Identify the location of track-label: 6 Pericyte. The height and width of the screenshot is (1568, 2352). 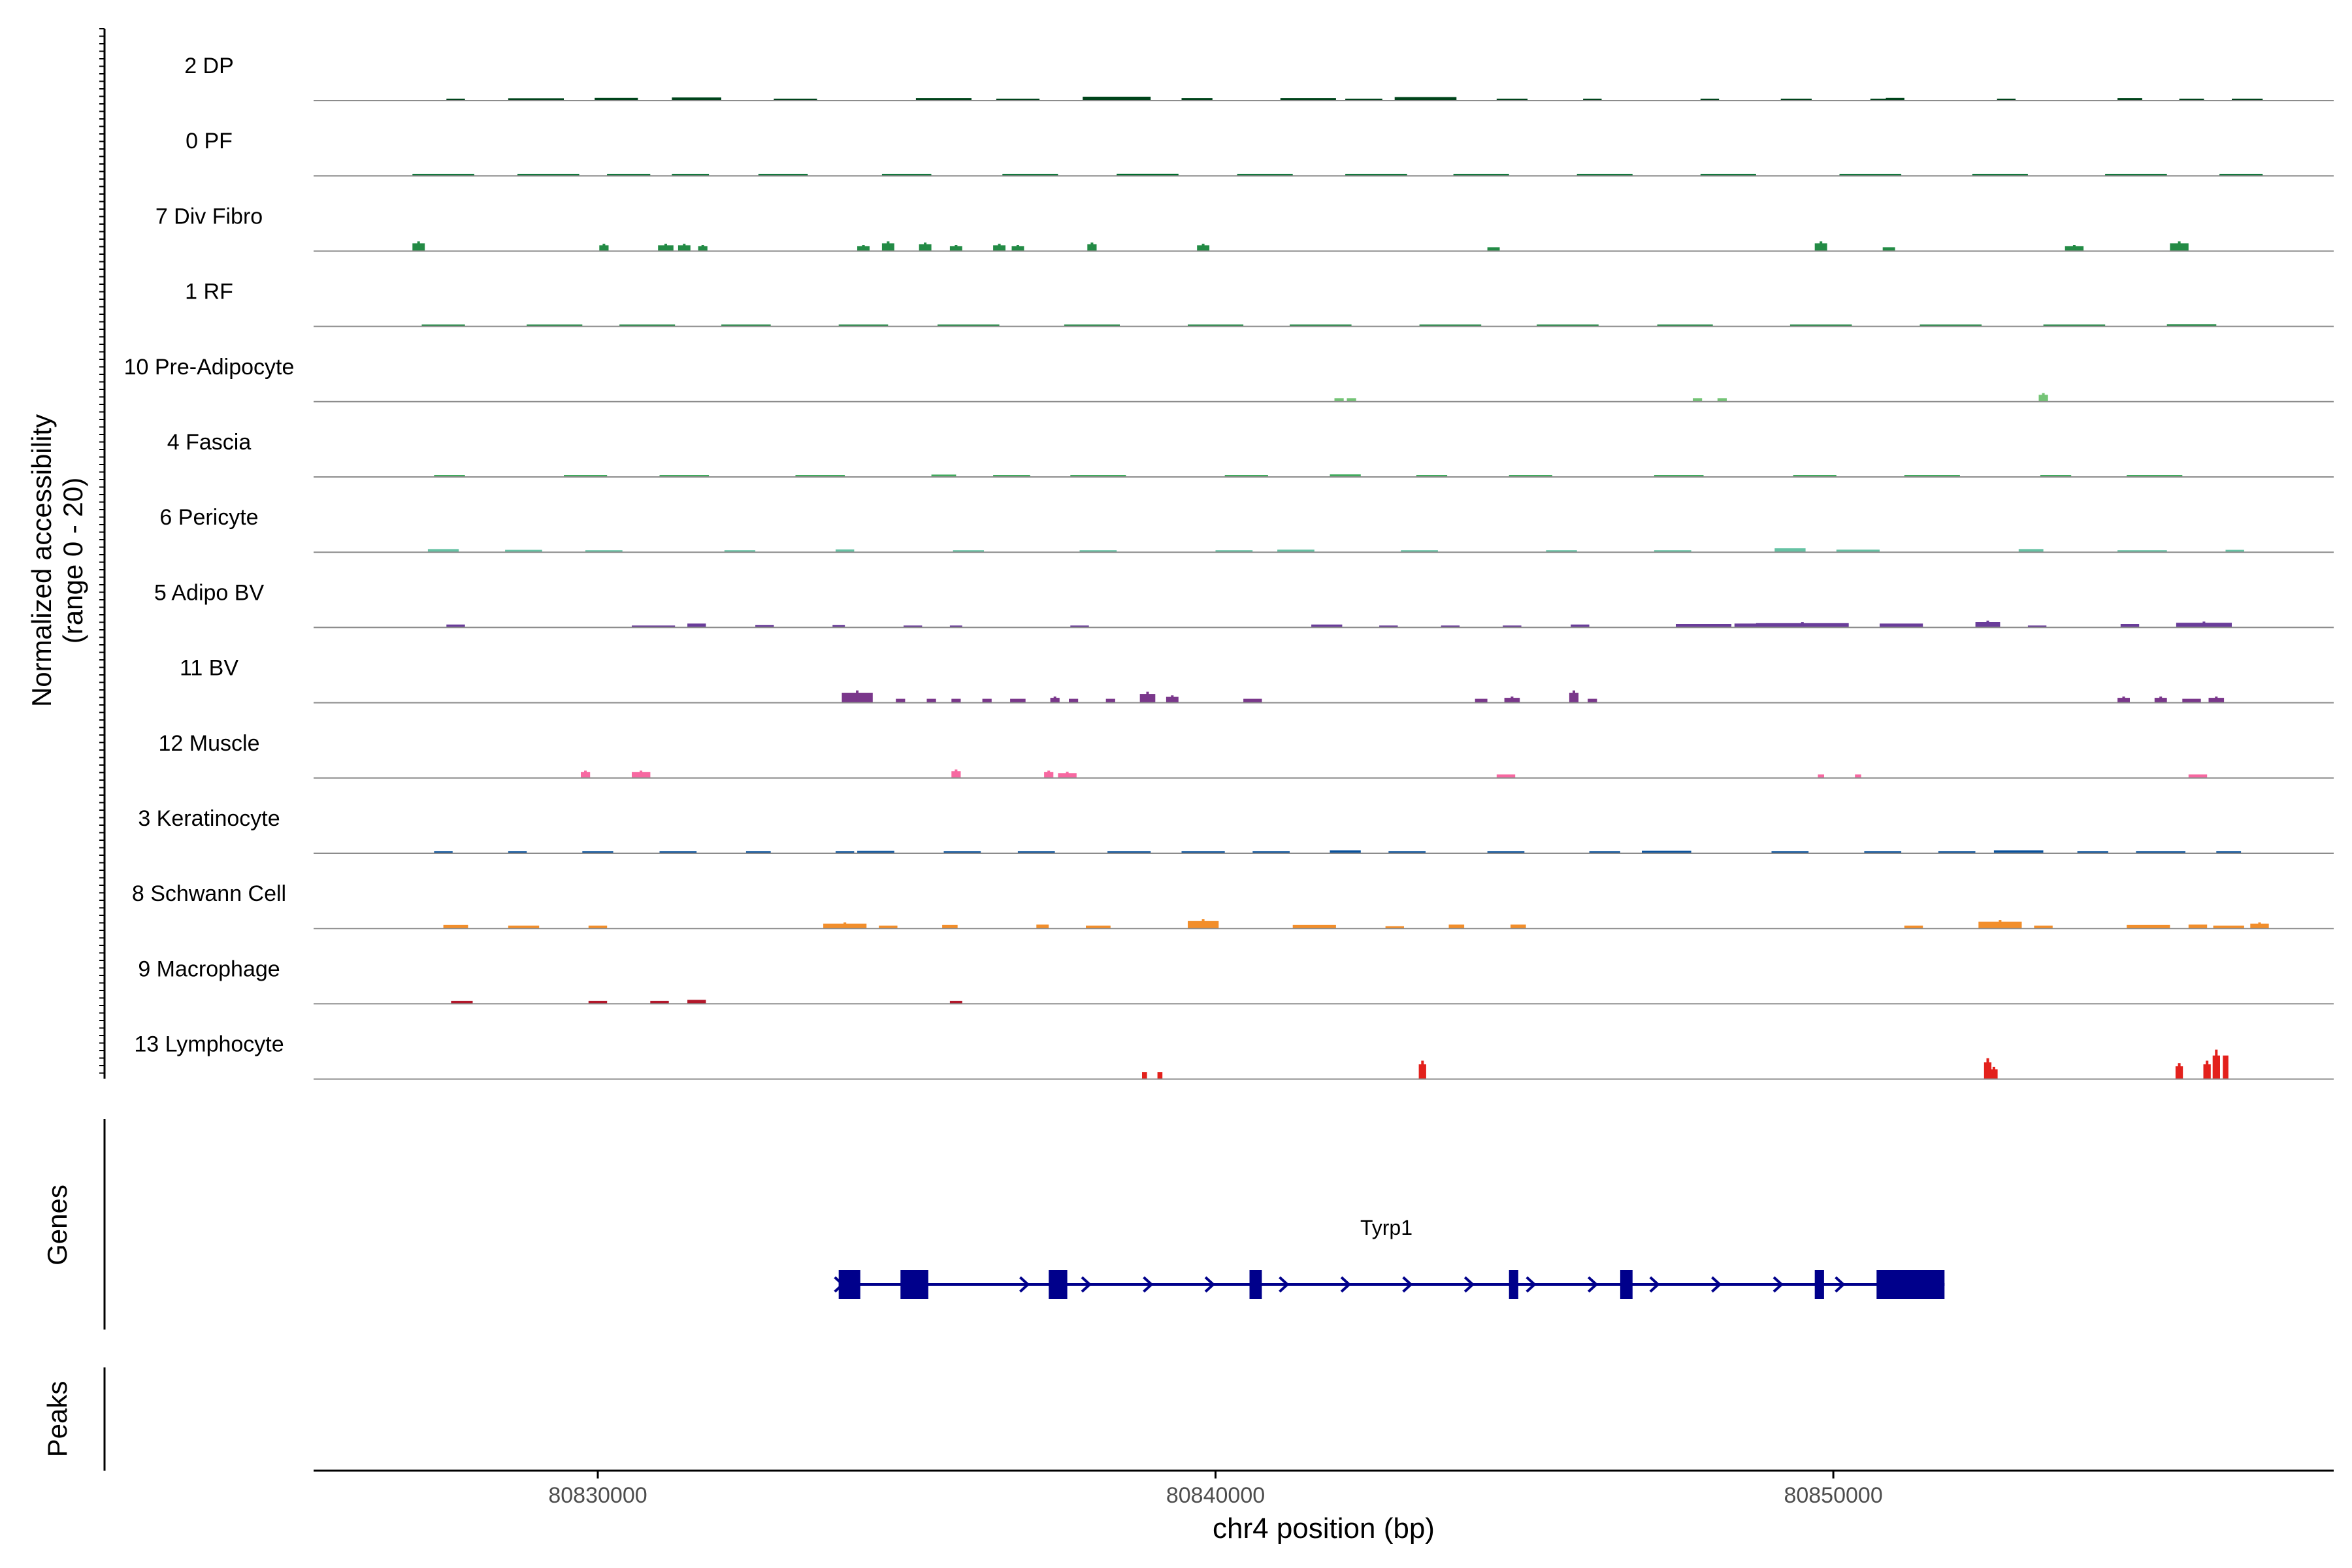
(208, 517).